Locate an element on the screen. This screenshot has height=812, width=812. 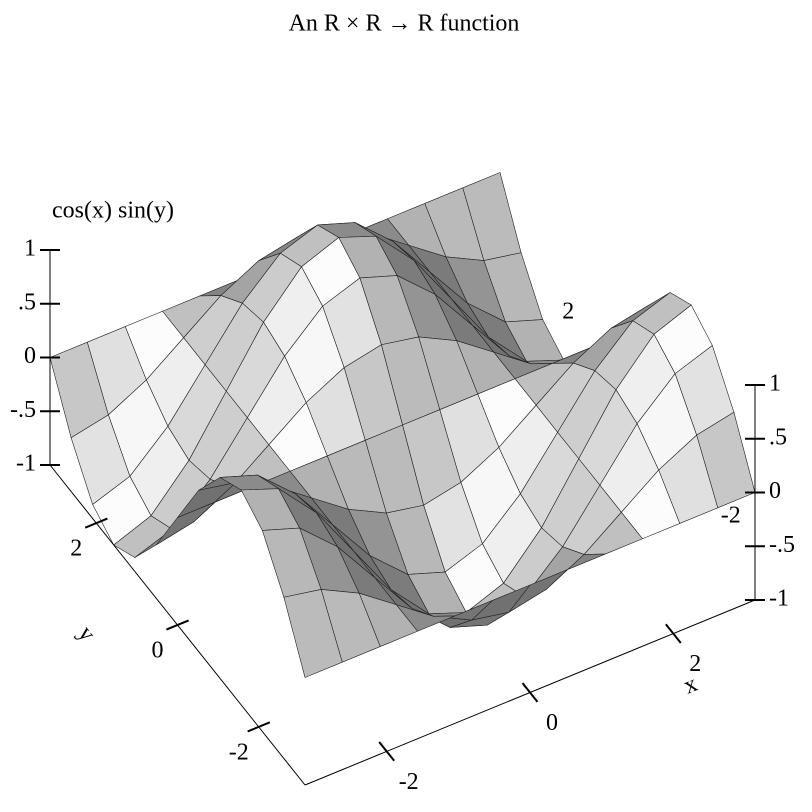
y-tick-label: 0 is located at coordinates (158, 651).